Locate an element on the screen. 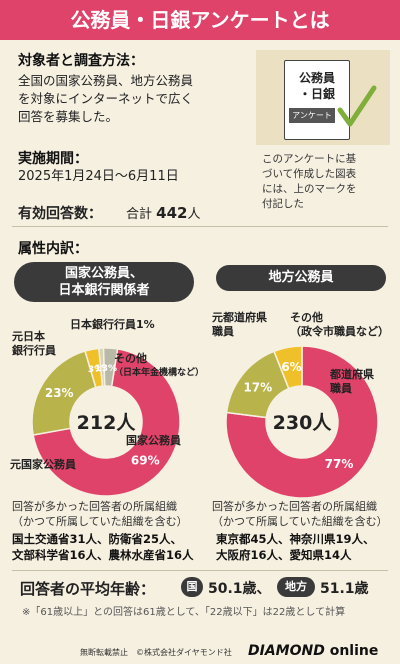  donut-center-label: 230人 is located at coordinates (303, 423).